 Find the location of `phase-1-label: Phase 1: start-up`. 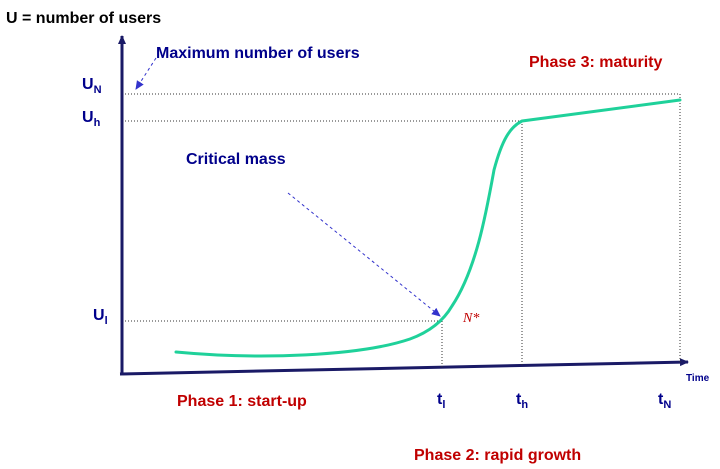

phase-1-label: Phase 1: start-up is located at coordinates (242, 401).